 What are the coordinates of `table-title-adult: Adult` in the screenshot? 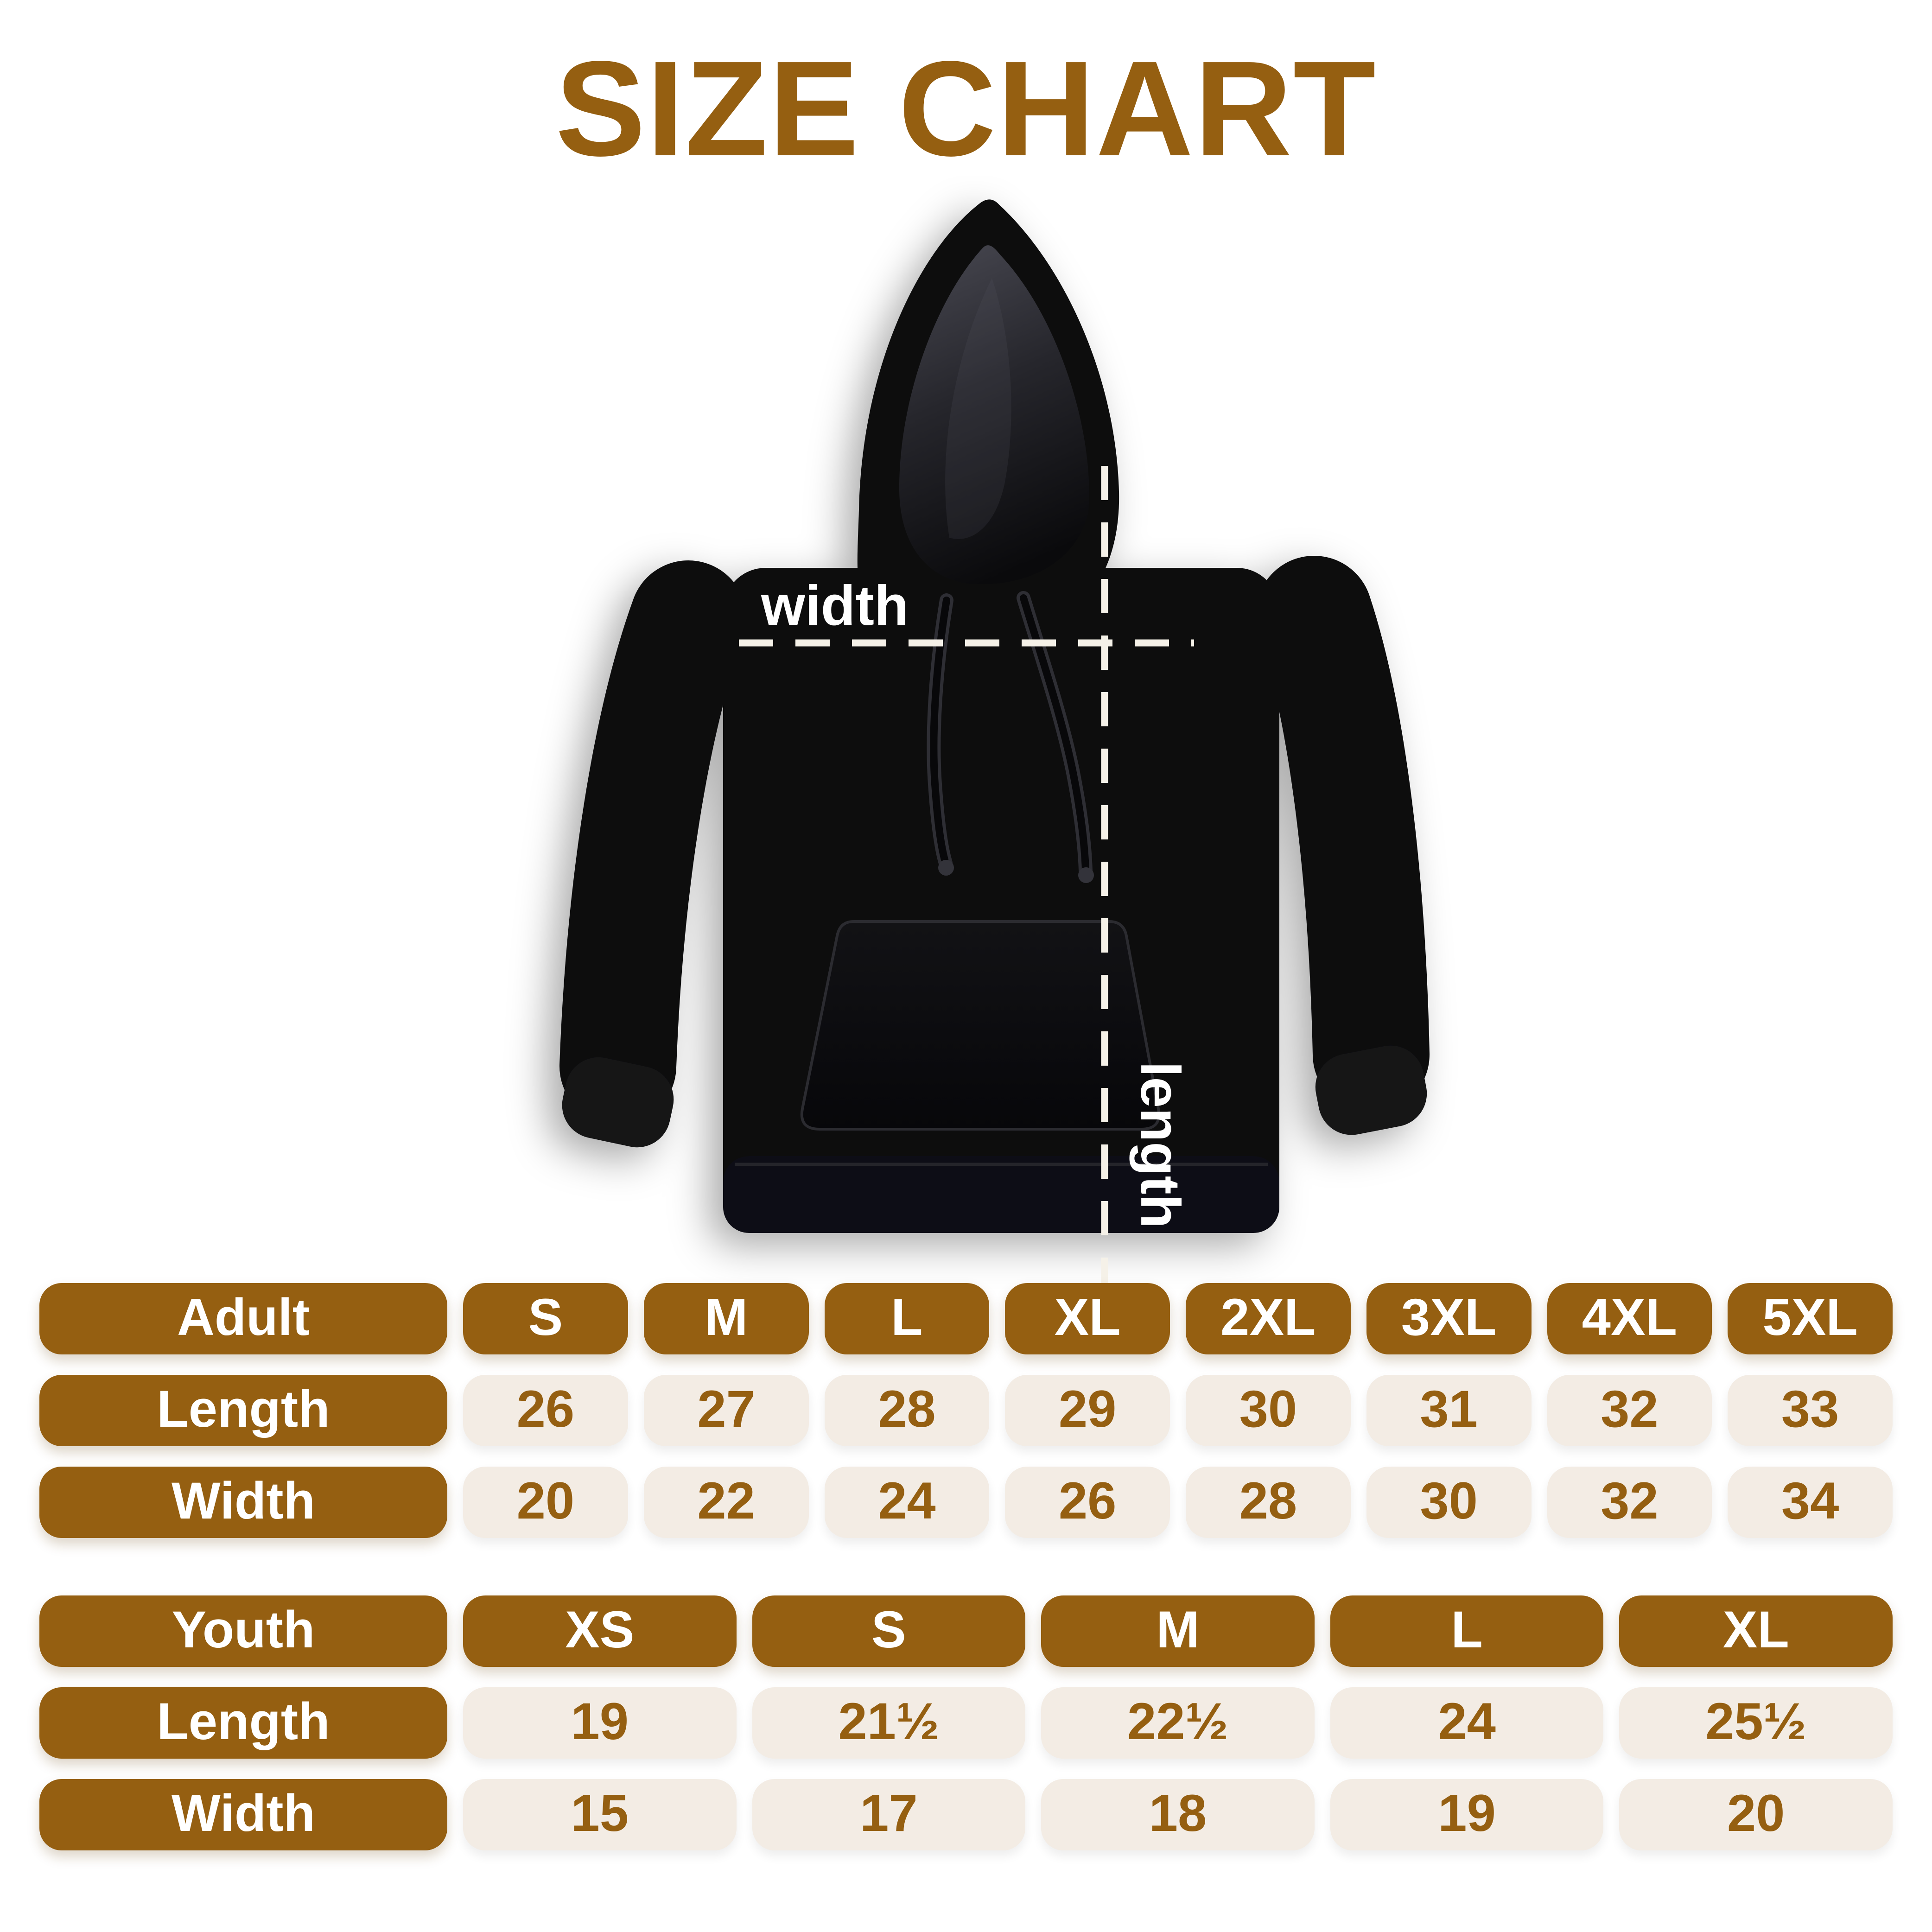 It's located at (243, 1318).